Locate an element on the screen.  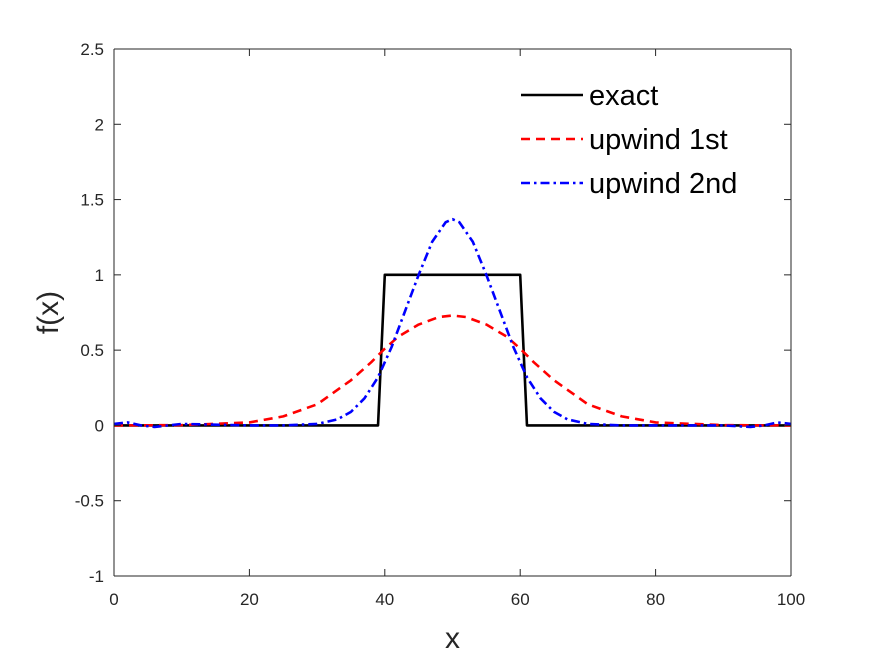
x-tick-label: 80 is located at coordinates (655, 599).